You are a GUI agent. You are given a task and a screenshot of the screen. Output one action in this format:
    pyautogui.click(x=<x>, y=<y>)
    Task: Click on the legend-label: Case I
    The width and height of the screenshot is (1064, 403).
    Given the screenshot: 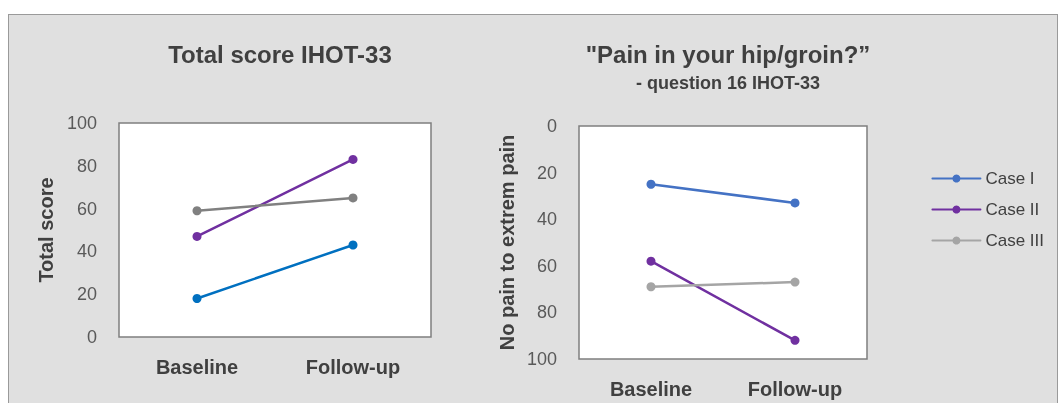 What is the action you would take?
    pyautogui.click(x=1010, y=178)
    